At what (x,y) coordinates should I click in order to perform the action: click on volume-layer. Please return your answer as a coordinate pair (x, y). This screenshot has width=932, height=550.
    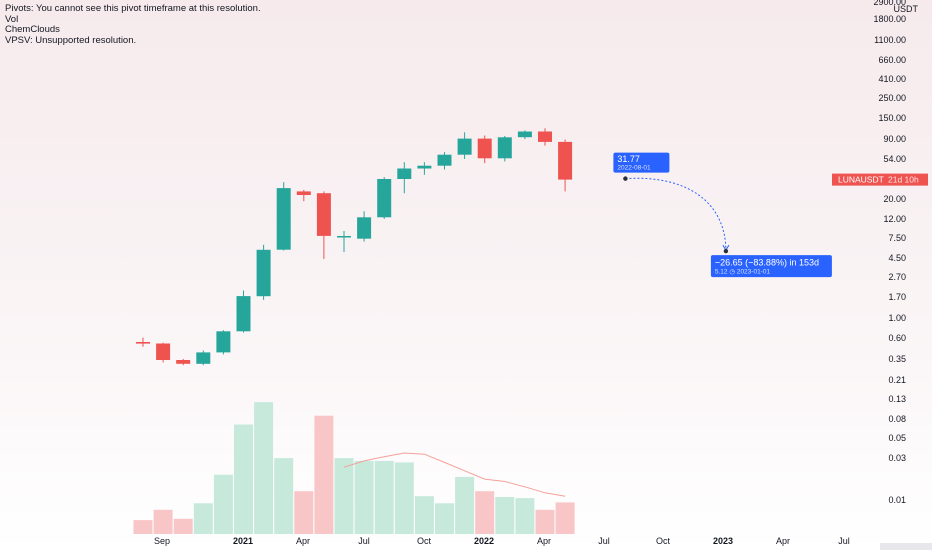
    Looking at the image, I should click on (354, 468).